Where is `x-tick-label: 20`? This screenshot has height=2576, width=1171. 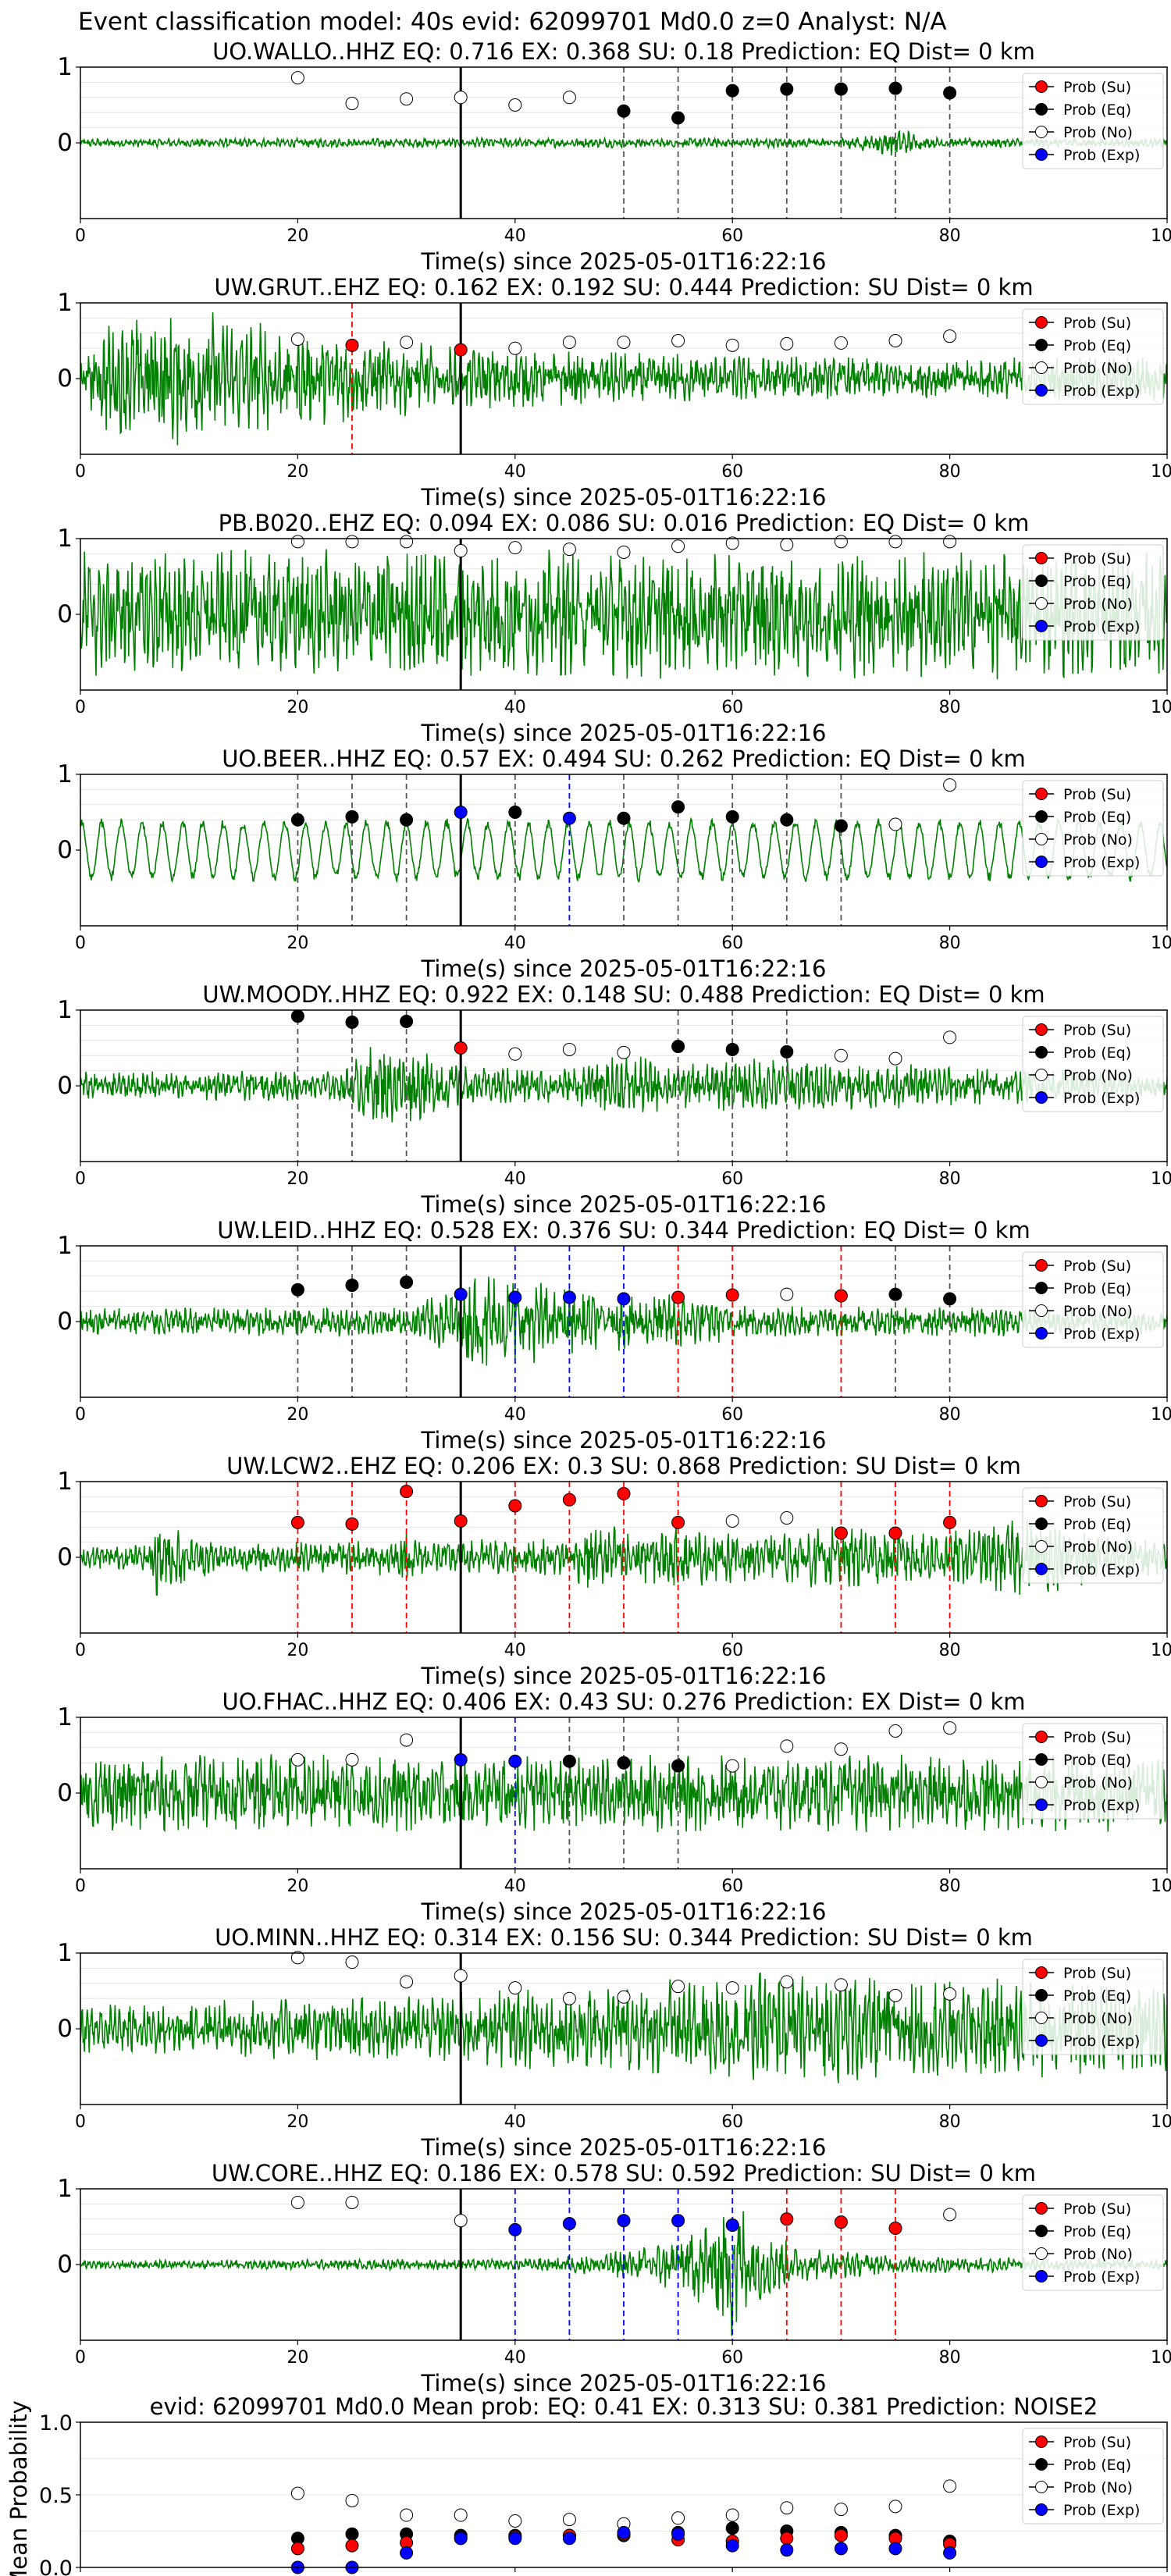 x-tick-label: 20 is located at coordinates (297, 1179).